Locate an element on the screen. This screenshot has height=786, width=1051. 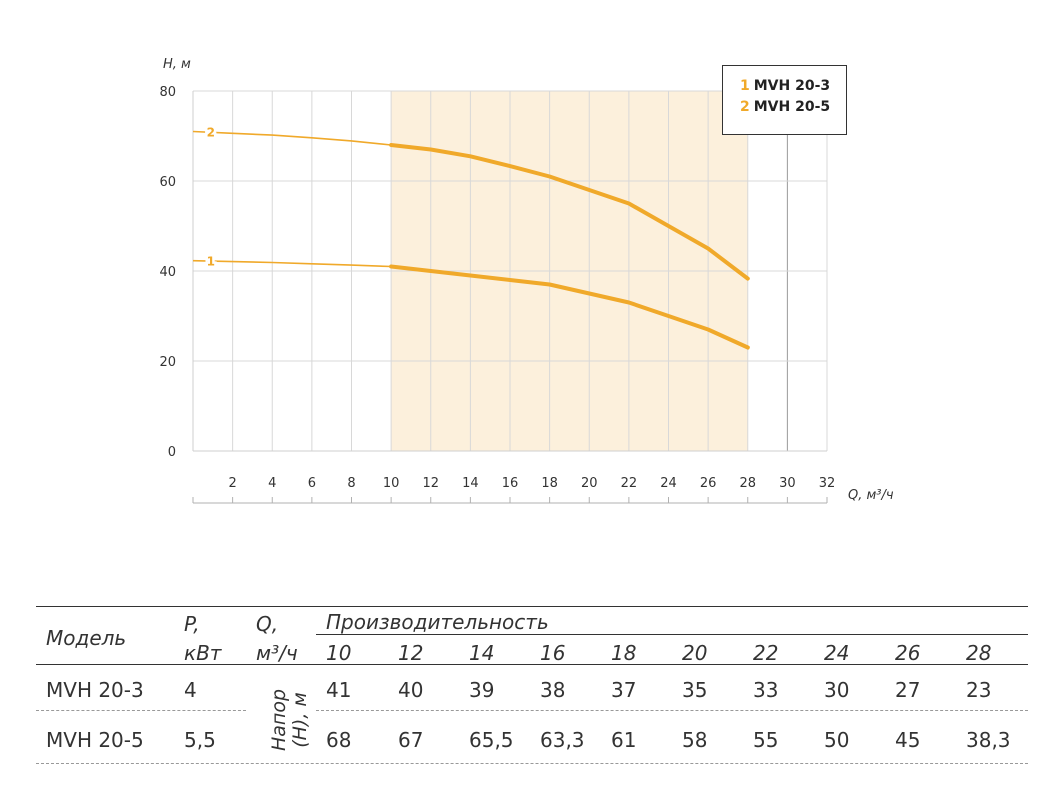
flow-header-cell: 26 is located at coordinates (908, 653).